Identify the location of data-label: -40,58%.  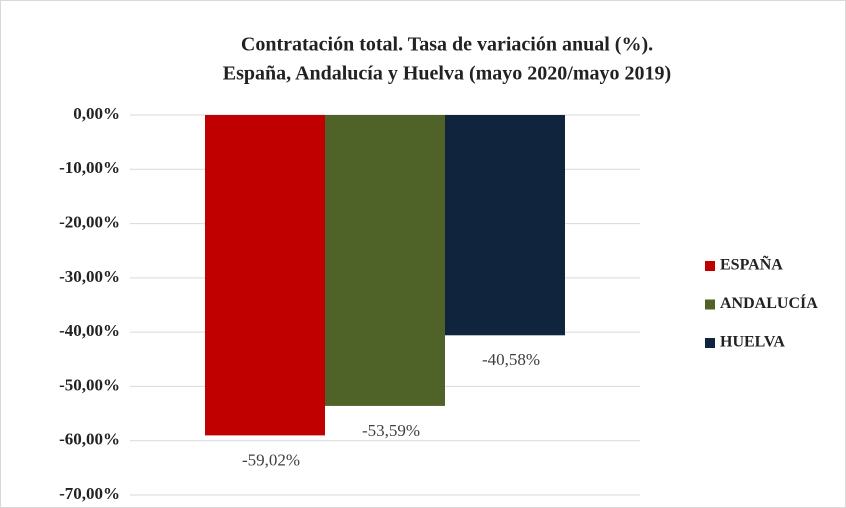
(511, 359).